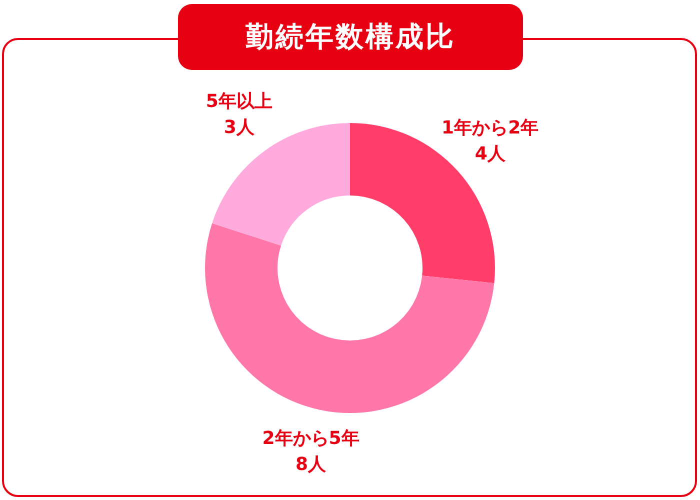  What do you see at coordinates (490, 154) in the screenshot?
I see `data-label: 4人` at bounding box center [490, 154].